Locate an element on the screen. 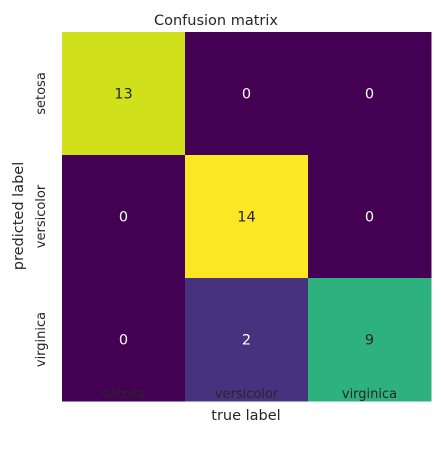 The width and height of the screenshot is (441, 463). cell-value-label: 14 is located at coordinates (246, 218).